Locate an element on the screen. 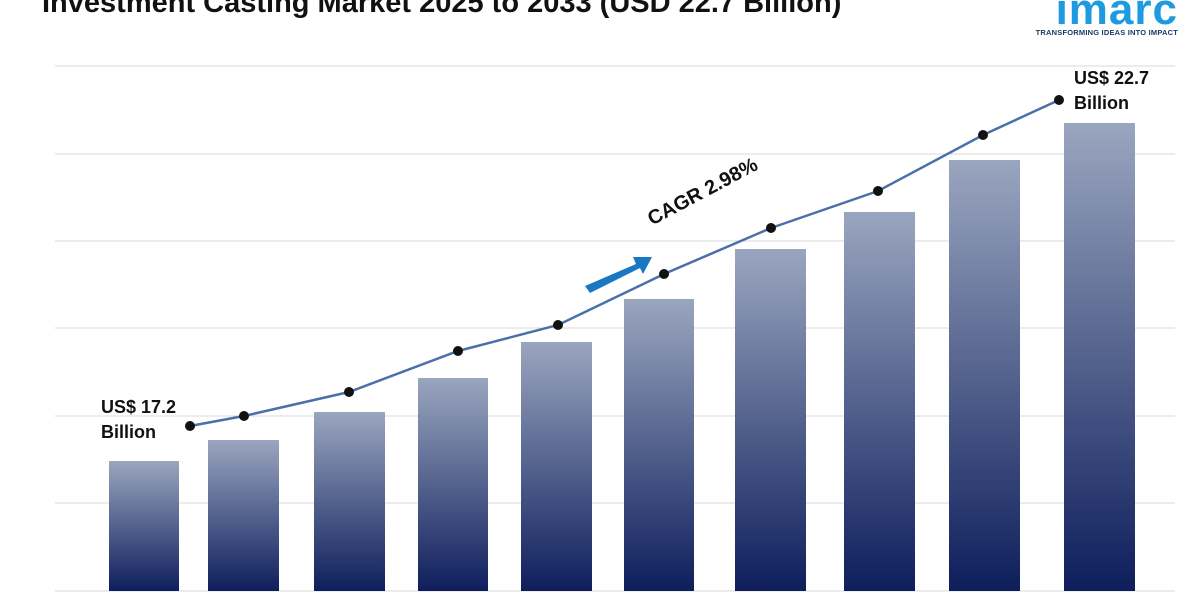 The height and width of the screenshot is (600, 1200). end-value-label: US$ 22.7 Billion is located at coordinates (1111, 91).